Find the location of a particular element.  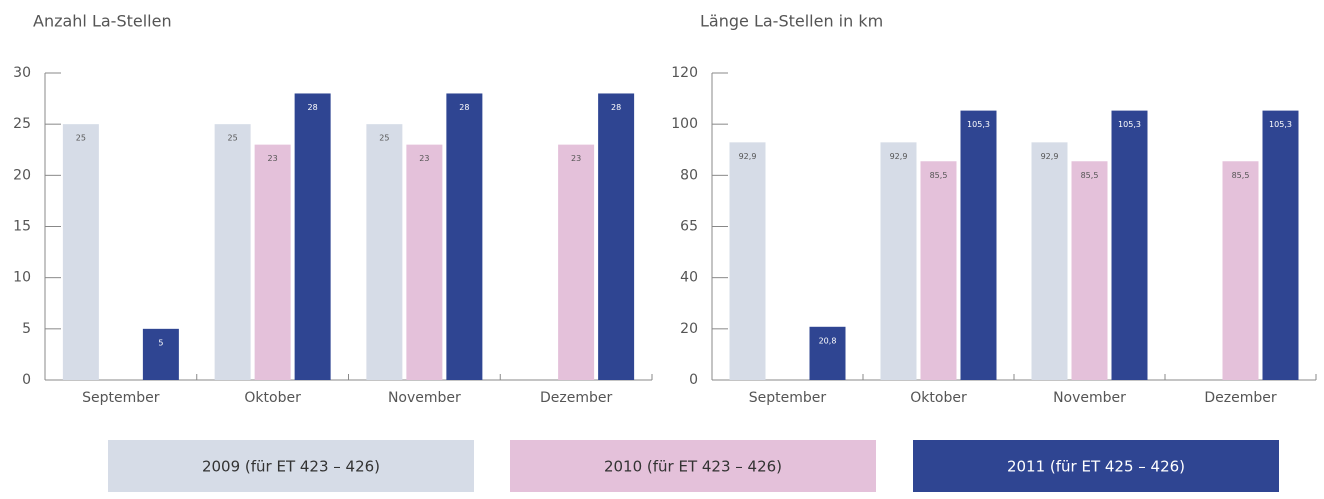

data-label: 5 is located at coordinates (160, 342).